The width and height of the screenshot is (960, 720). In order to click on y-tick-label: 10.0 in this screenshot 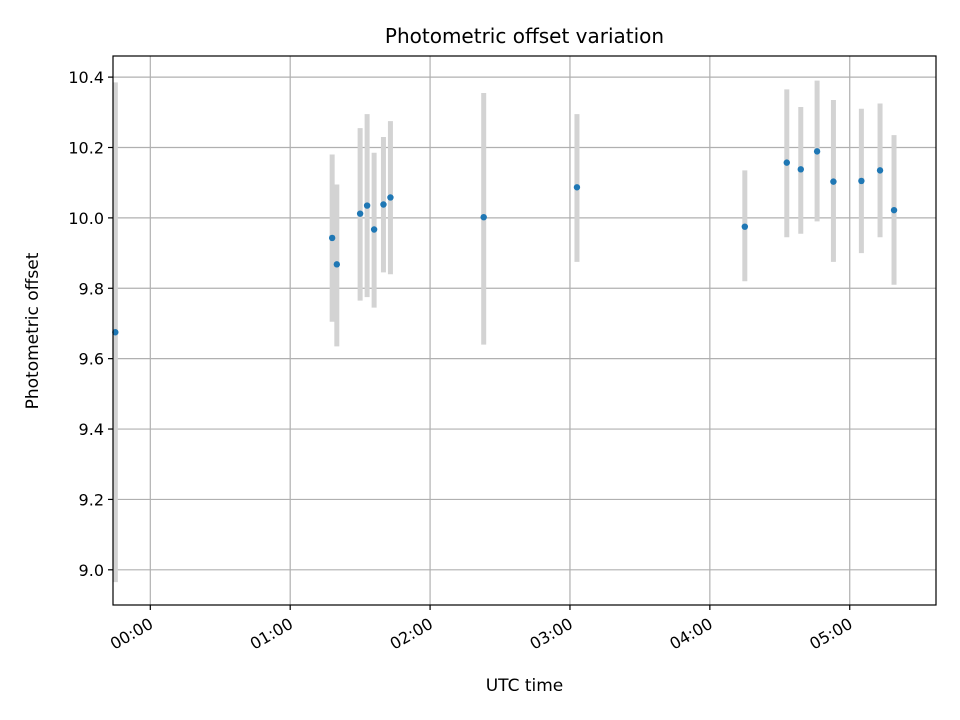, I will do `click(86, 218)`.